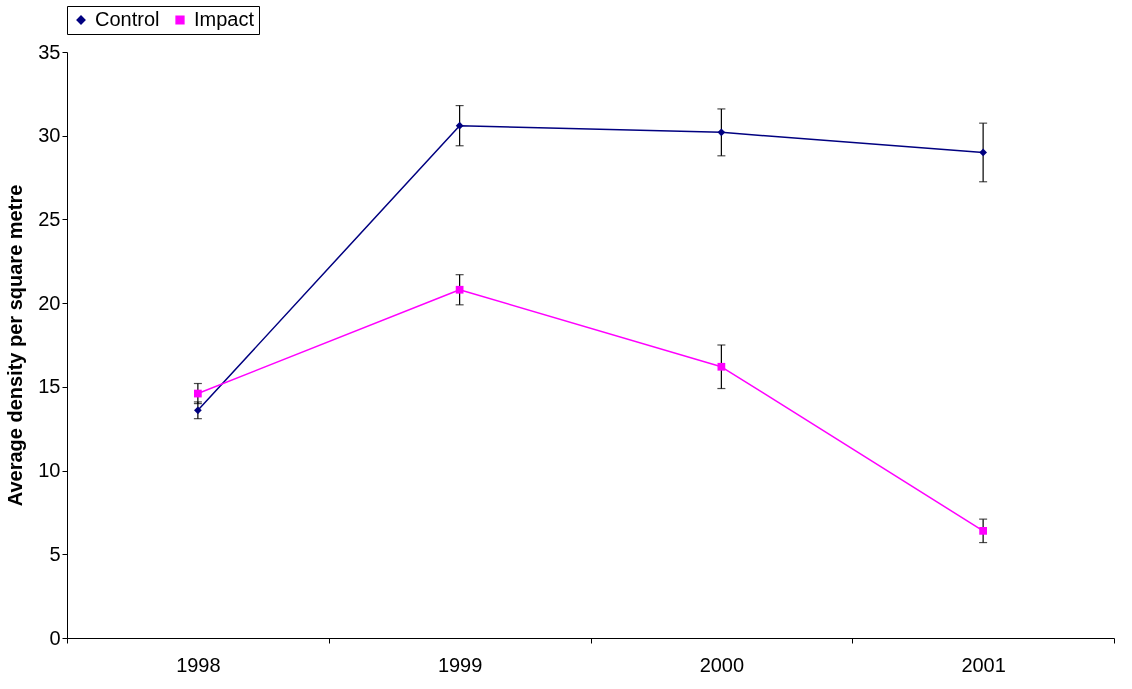 This screenshot has height=689, width=1132. Describe the element at coordinates (983, 664) in the screenshot. I see `x-tick-label: 2001` at that location.